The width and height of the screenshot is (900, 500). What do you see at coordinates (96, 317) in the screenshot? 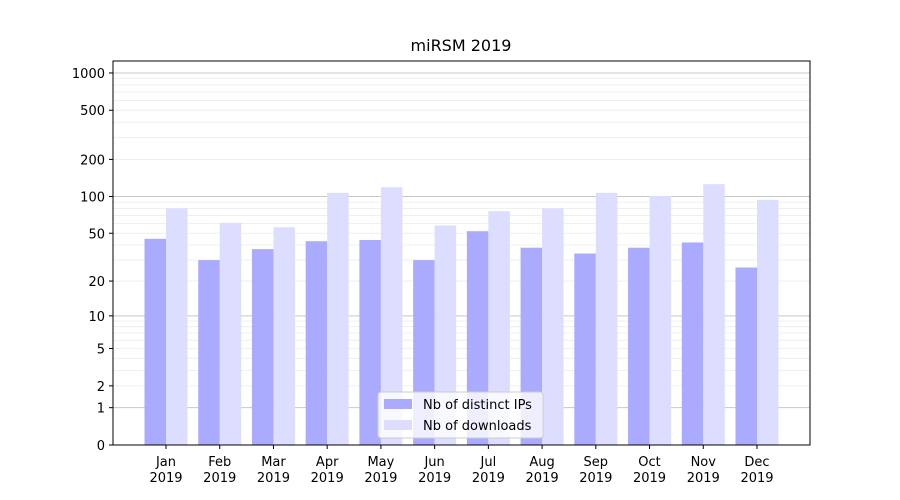
I see `y-tick-label: 10` at bounding box center [96, 317].